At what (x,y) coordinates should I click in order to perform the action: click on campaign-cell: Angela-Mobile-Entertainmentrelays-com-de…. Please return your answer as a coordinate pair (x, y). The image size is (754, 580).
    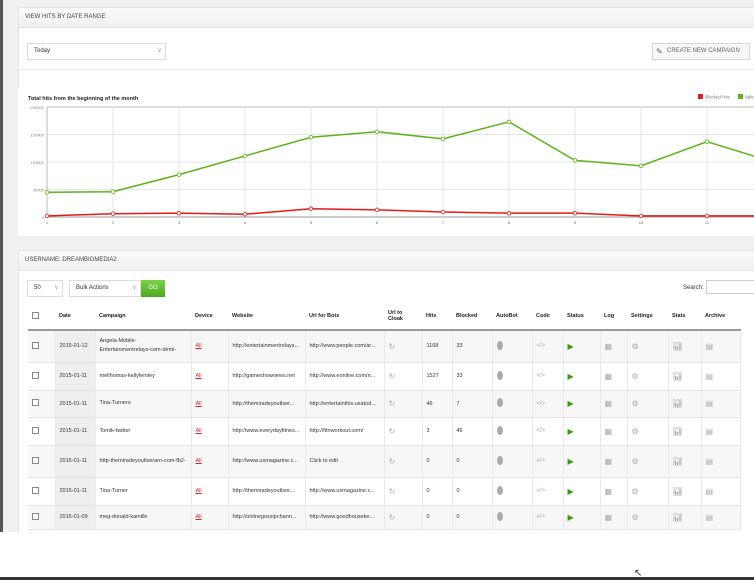
    Looking at the image, I should click on (143, 346).